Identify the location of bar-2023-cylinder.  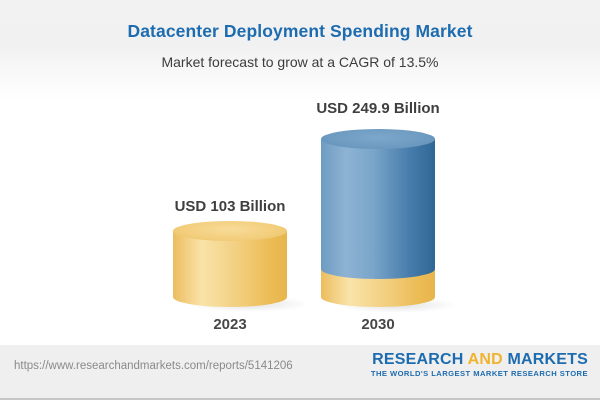
(230, 269).